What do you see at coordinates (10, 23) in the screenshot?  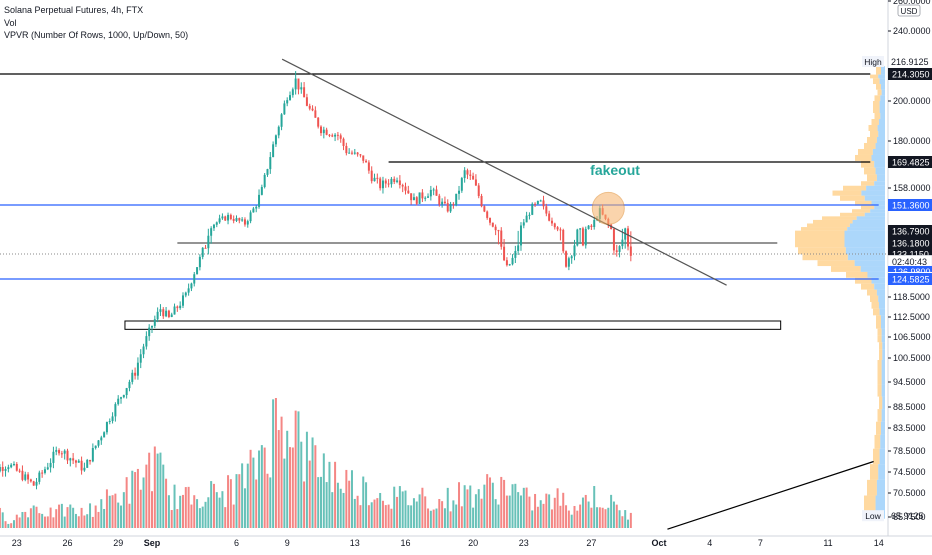 I see `vol-indicator-label: Vol` at bounding box center [10, 23].